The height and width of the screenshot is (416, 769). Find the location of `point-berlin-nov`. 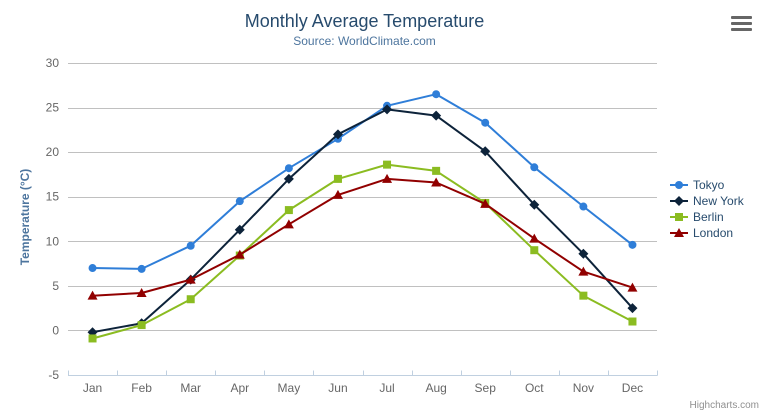

point-berlin-nov is located at coordinates (583, 295).